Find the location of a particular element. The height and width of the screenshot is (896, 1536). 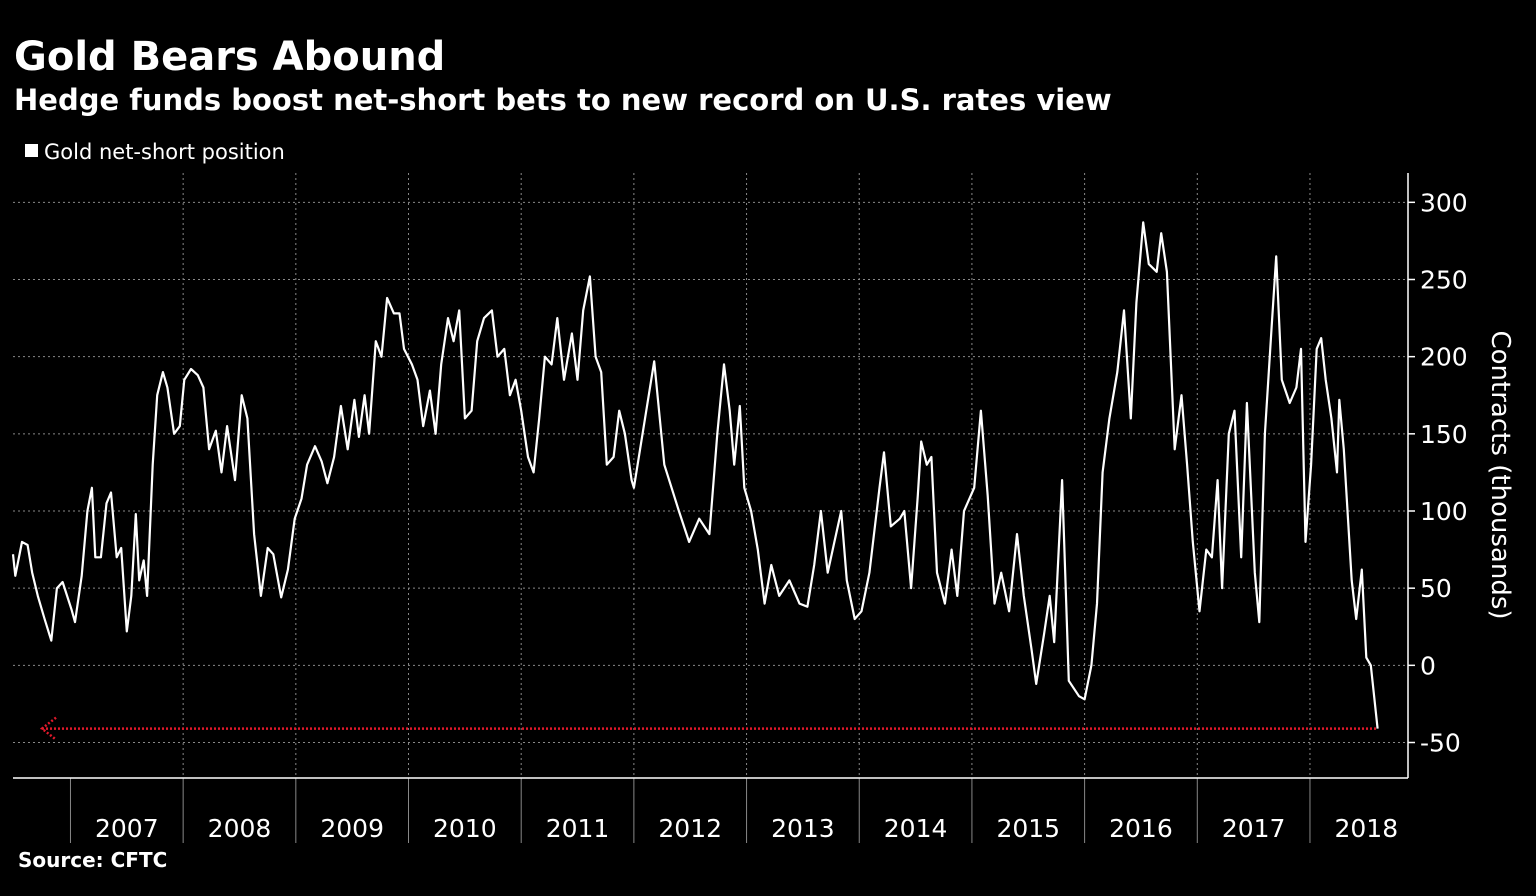

x-tick-label: 2009 is located at coordinates (352, 828).